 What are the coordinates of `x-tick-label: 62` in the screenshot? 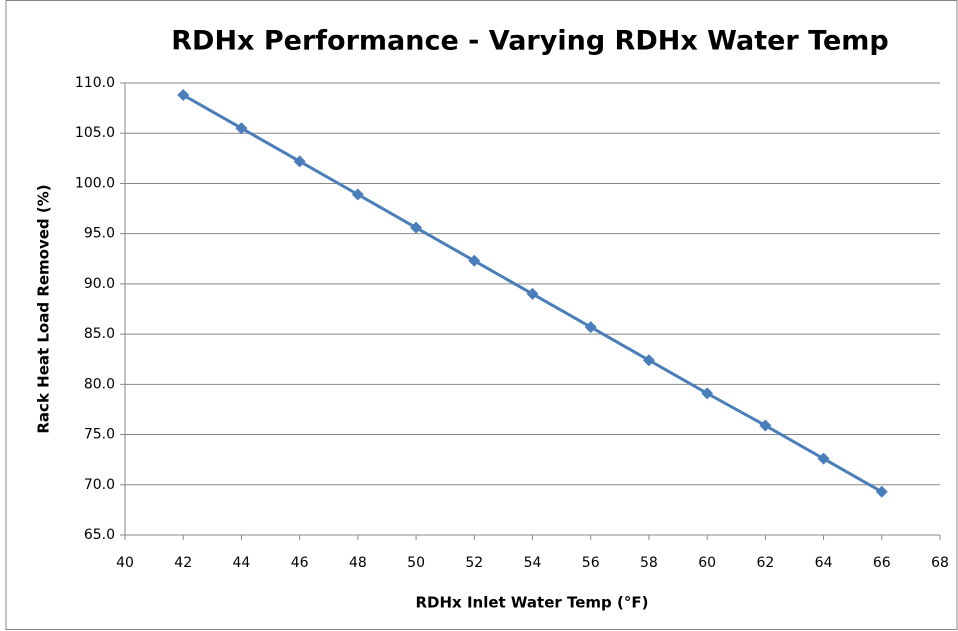 It's located at (765, 563).